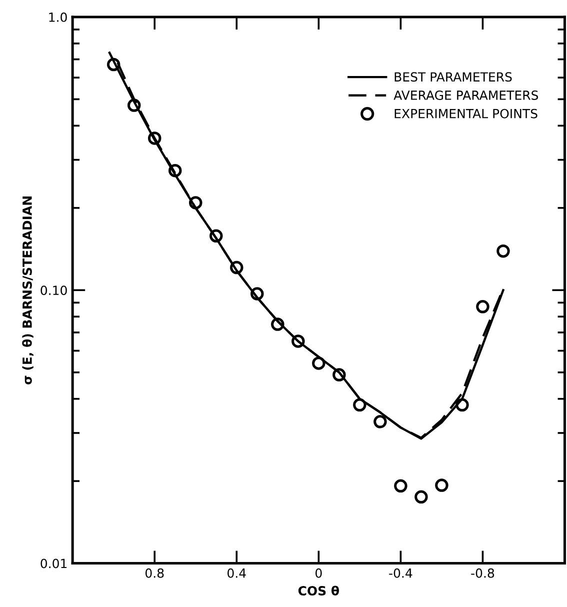  Describe the element at coordinates (319, 573) in the screenshot. I see `x-tick-label: 0` at that location.